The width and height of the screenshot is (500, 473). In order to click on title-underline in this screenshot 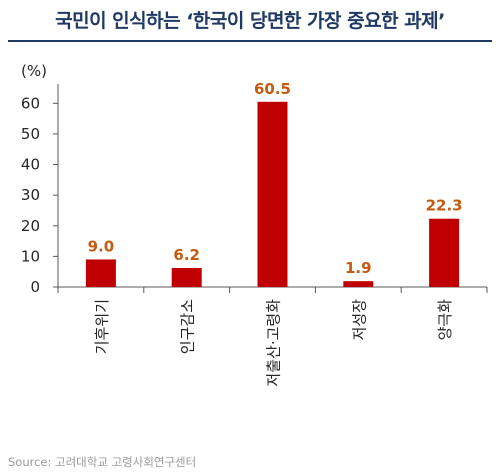, I will do `click(250, 41)`.